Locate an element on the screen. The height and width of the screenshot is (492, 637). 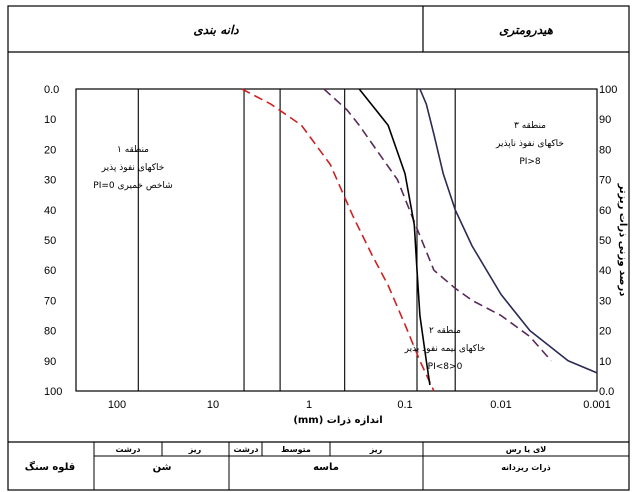
zone2-line2: 0<PI<8 is located at coordinates (445, 367).